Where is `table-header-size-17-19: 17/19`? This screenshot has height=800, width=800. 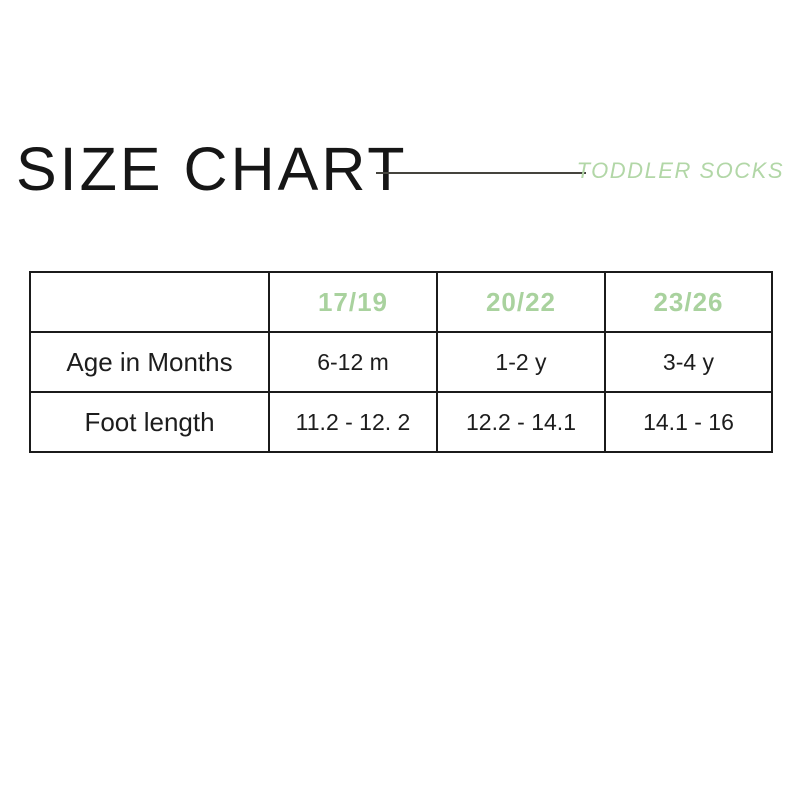 table-header-size-17-19: 17/19 is located at coordinates (353, 302).